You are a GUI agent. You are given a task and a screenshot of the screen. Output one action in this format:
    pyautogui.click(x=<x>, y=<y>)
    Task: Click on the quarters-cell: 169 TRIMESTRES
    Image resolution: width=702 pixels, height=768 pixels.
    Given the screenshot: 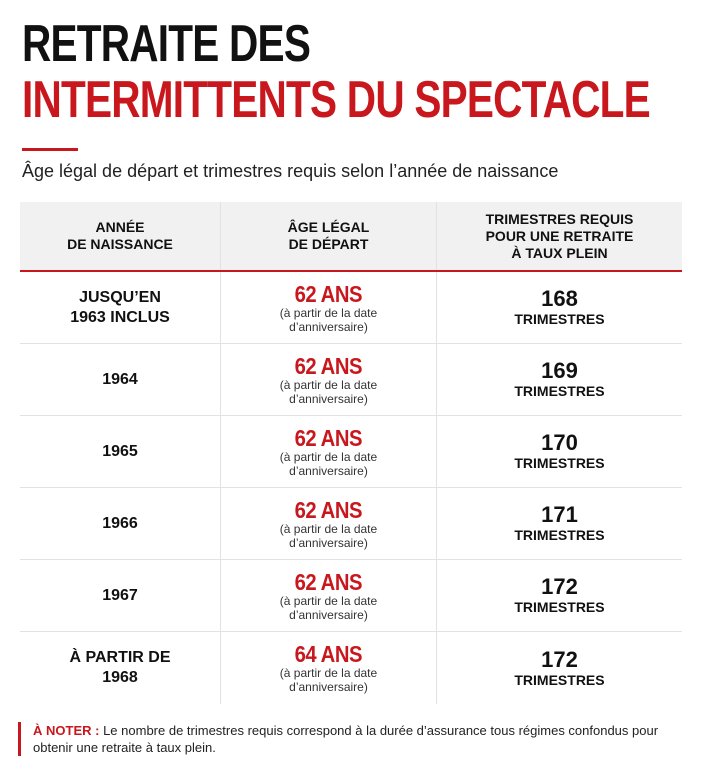 What is the action you would take?
    pyautogui.click(x=559, y=379)
    